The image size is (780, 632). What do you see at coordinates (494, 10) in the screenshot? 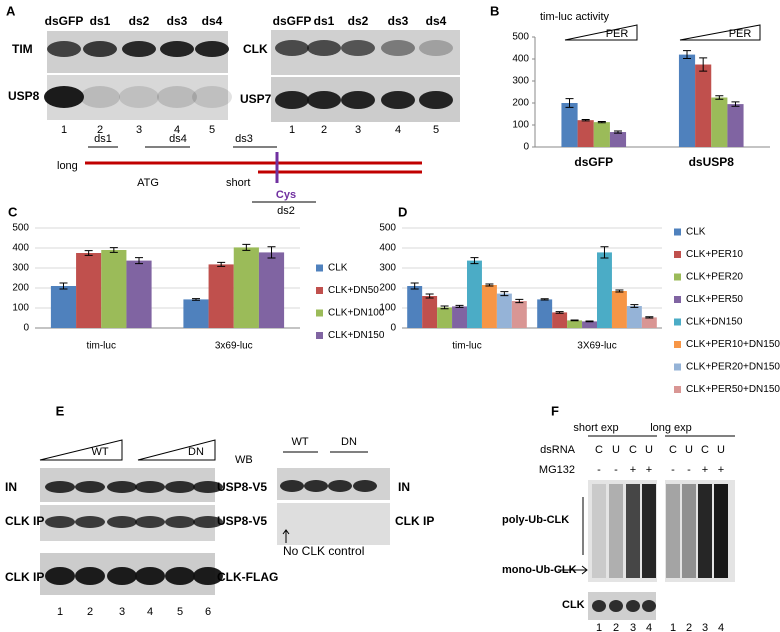
I see `panel-label: B` at bounding box center [494, 10].